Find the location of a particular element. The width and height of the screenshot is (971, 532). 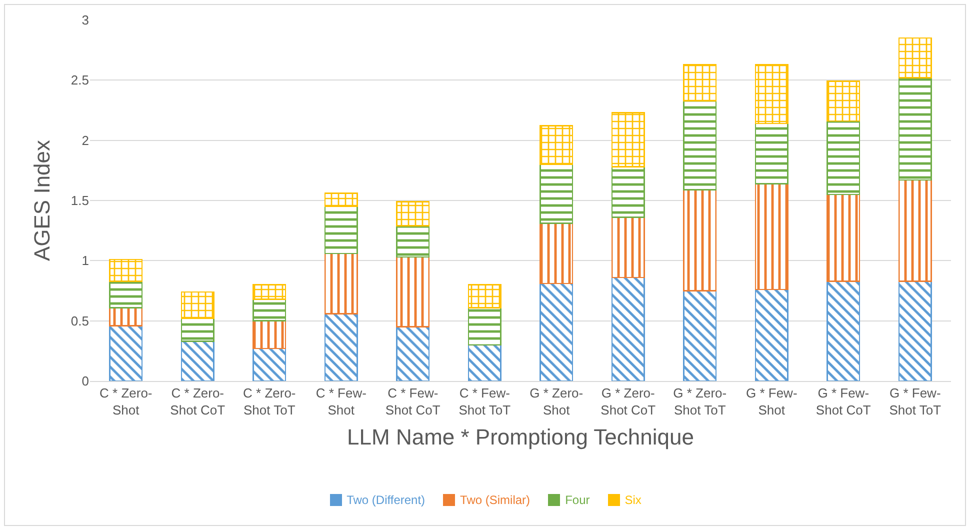

y-tick-label: 0 is located at coordinates (85, 381).